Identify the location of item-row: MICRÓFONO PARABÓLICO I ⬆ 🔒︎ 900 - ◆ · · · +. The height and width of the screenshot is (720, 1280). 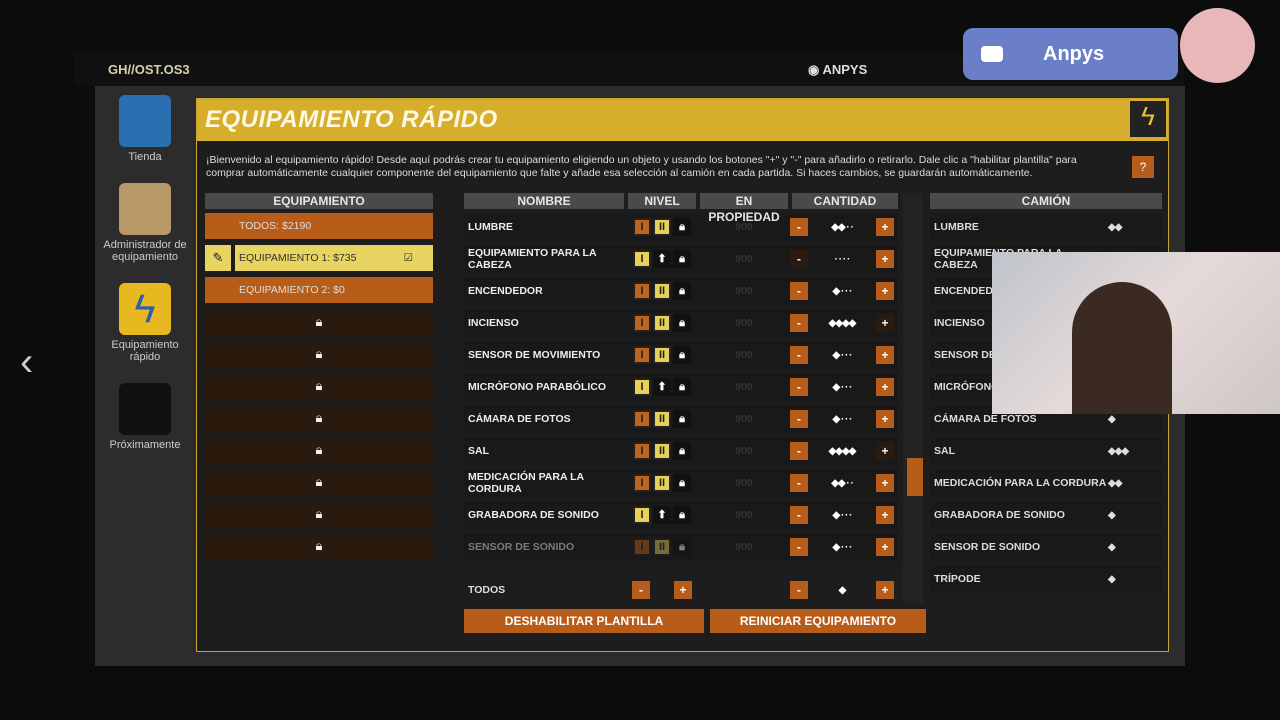
(681, 387).